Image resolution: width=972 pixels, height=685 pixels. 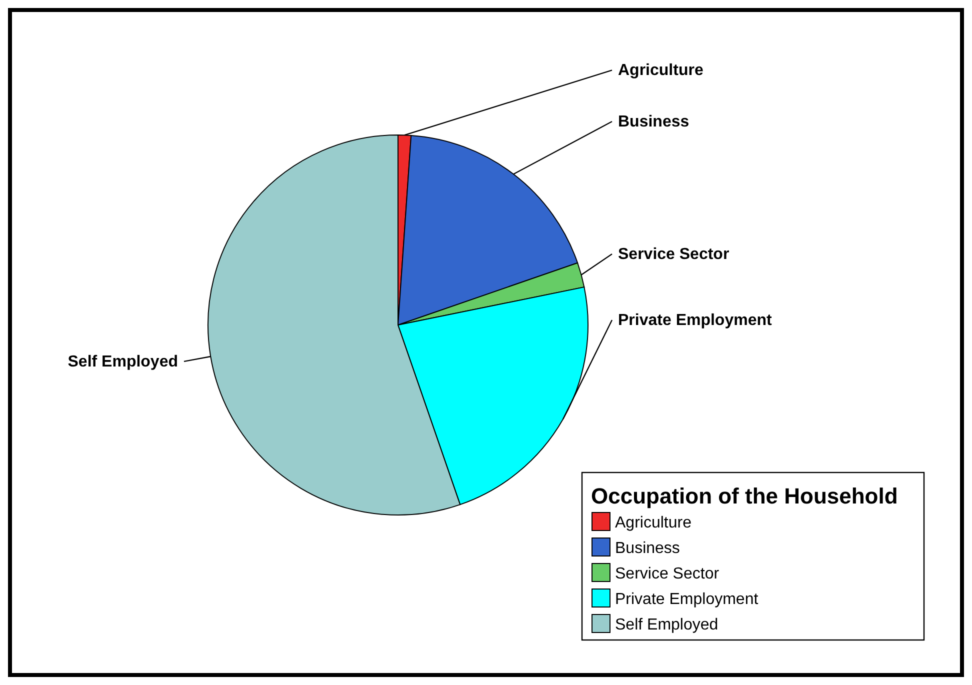 I want to click on slice-label: Agriculture, so click(x=661, y=71).